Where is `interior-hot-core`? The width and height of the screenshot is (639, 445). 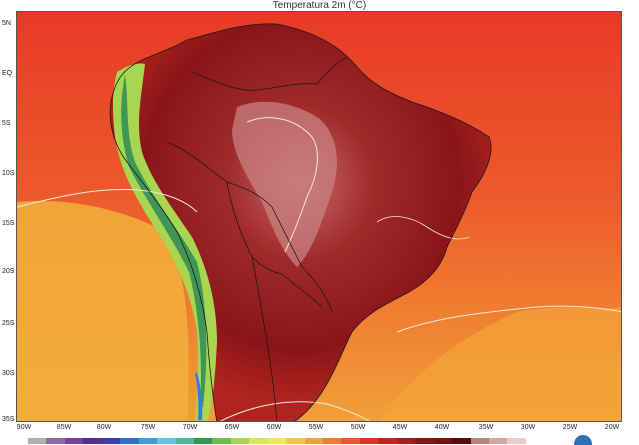
interior-hot-core is located at coordinates (284, 184).